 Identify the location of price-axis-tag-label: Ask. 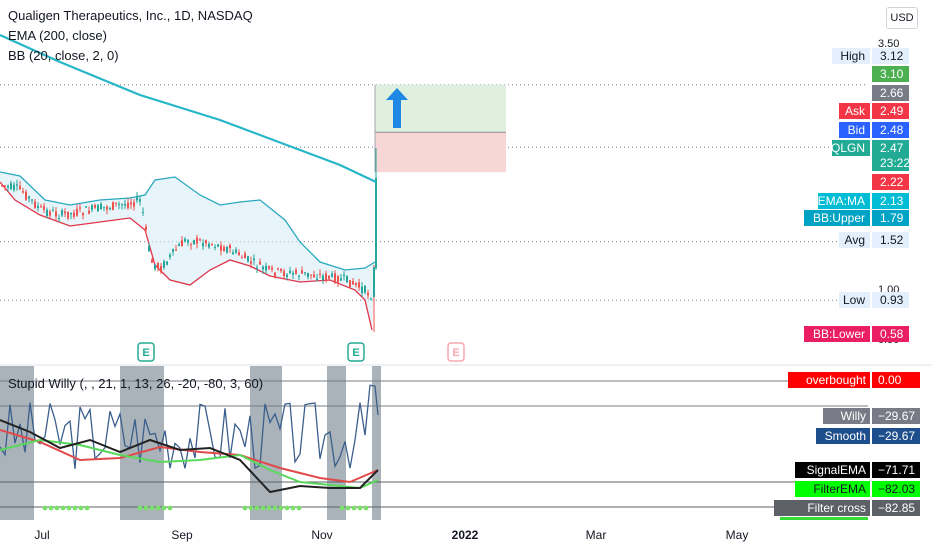
(855, 111).